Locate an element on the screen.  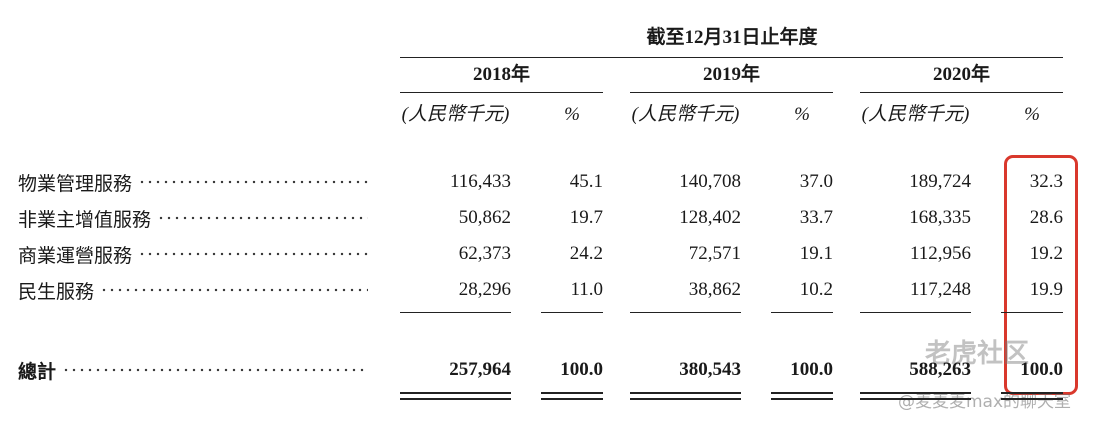
label-text: 非業主增值服務 is located at coordinates (85, 220).